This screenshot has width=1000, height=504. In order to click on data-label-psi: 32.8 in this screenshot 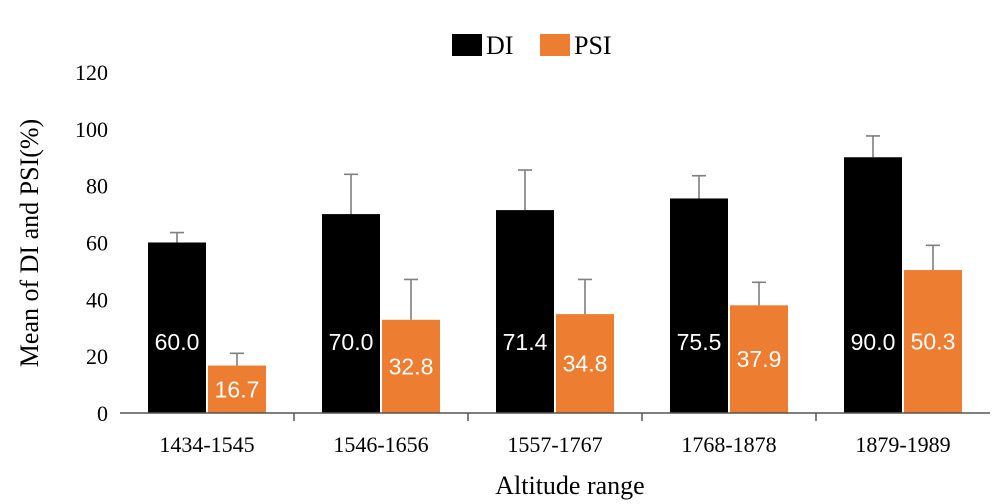, I will do `click(411, 366)`.